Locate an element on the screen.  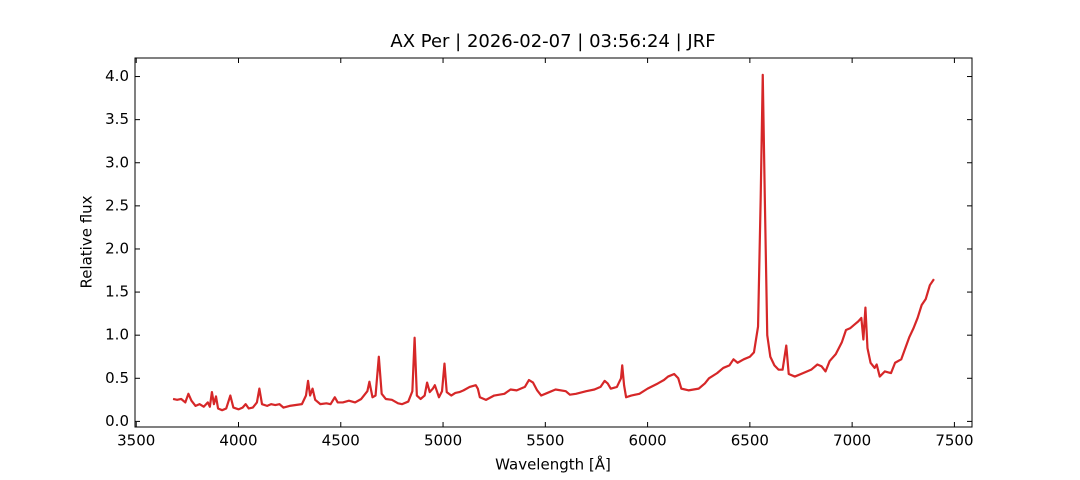
y-axis-label: Relative flux is located at coordinates (87, 241).